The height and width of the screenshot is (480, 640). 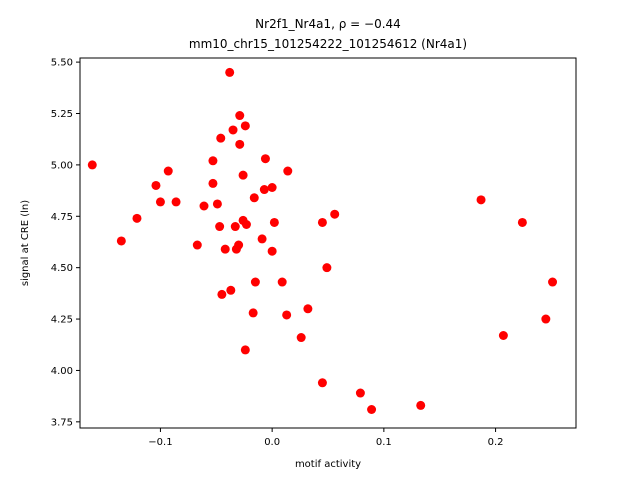 What do you see at coordinates (25, 243) in the screenshot?
I see `y-axis-label: signal at CRE (ln)` at bounding box center [25, 243].